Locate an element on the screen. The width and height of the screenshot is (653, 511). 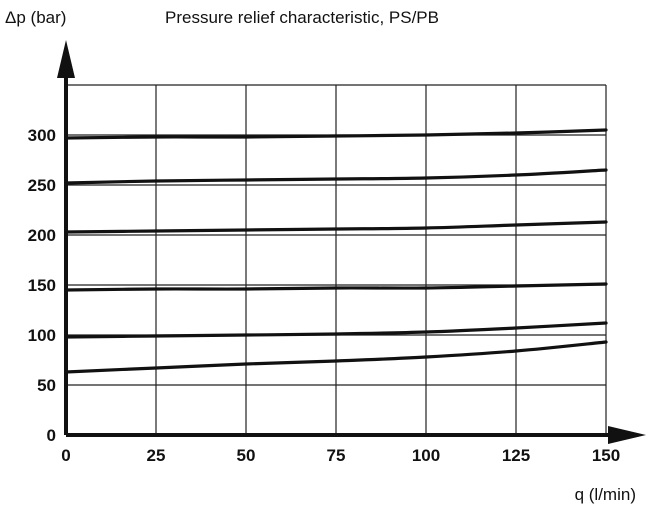
x-tick-label: 150 is located at coordinates (606, 455).